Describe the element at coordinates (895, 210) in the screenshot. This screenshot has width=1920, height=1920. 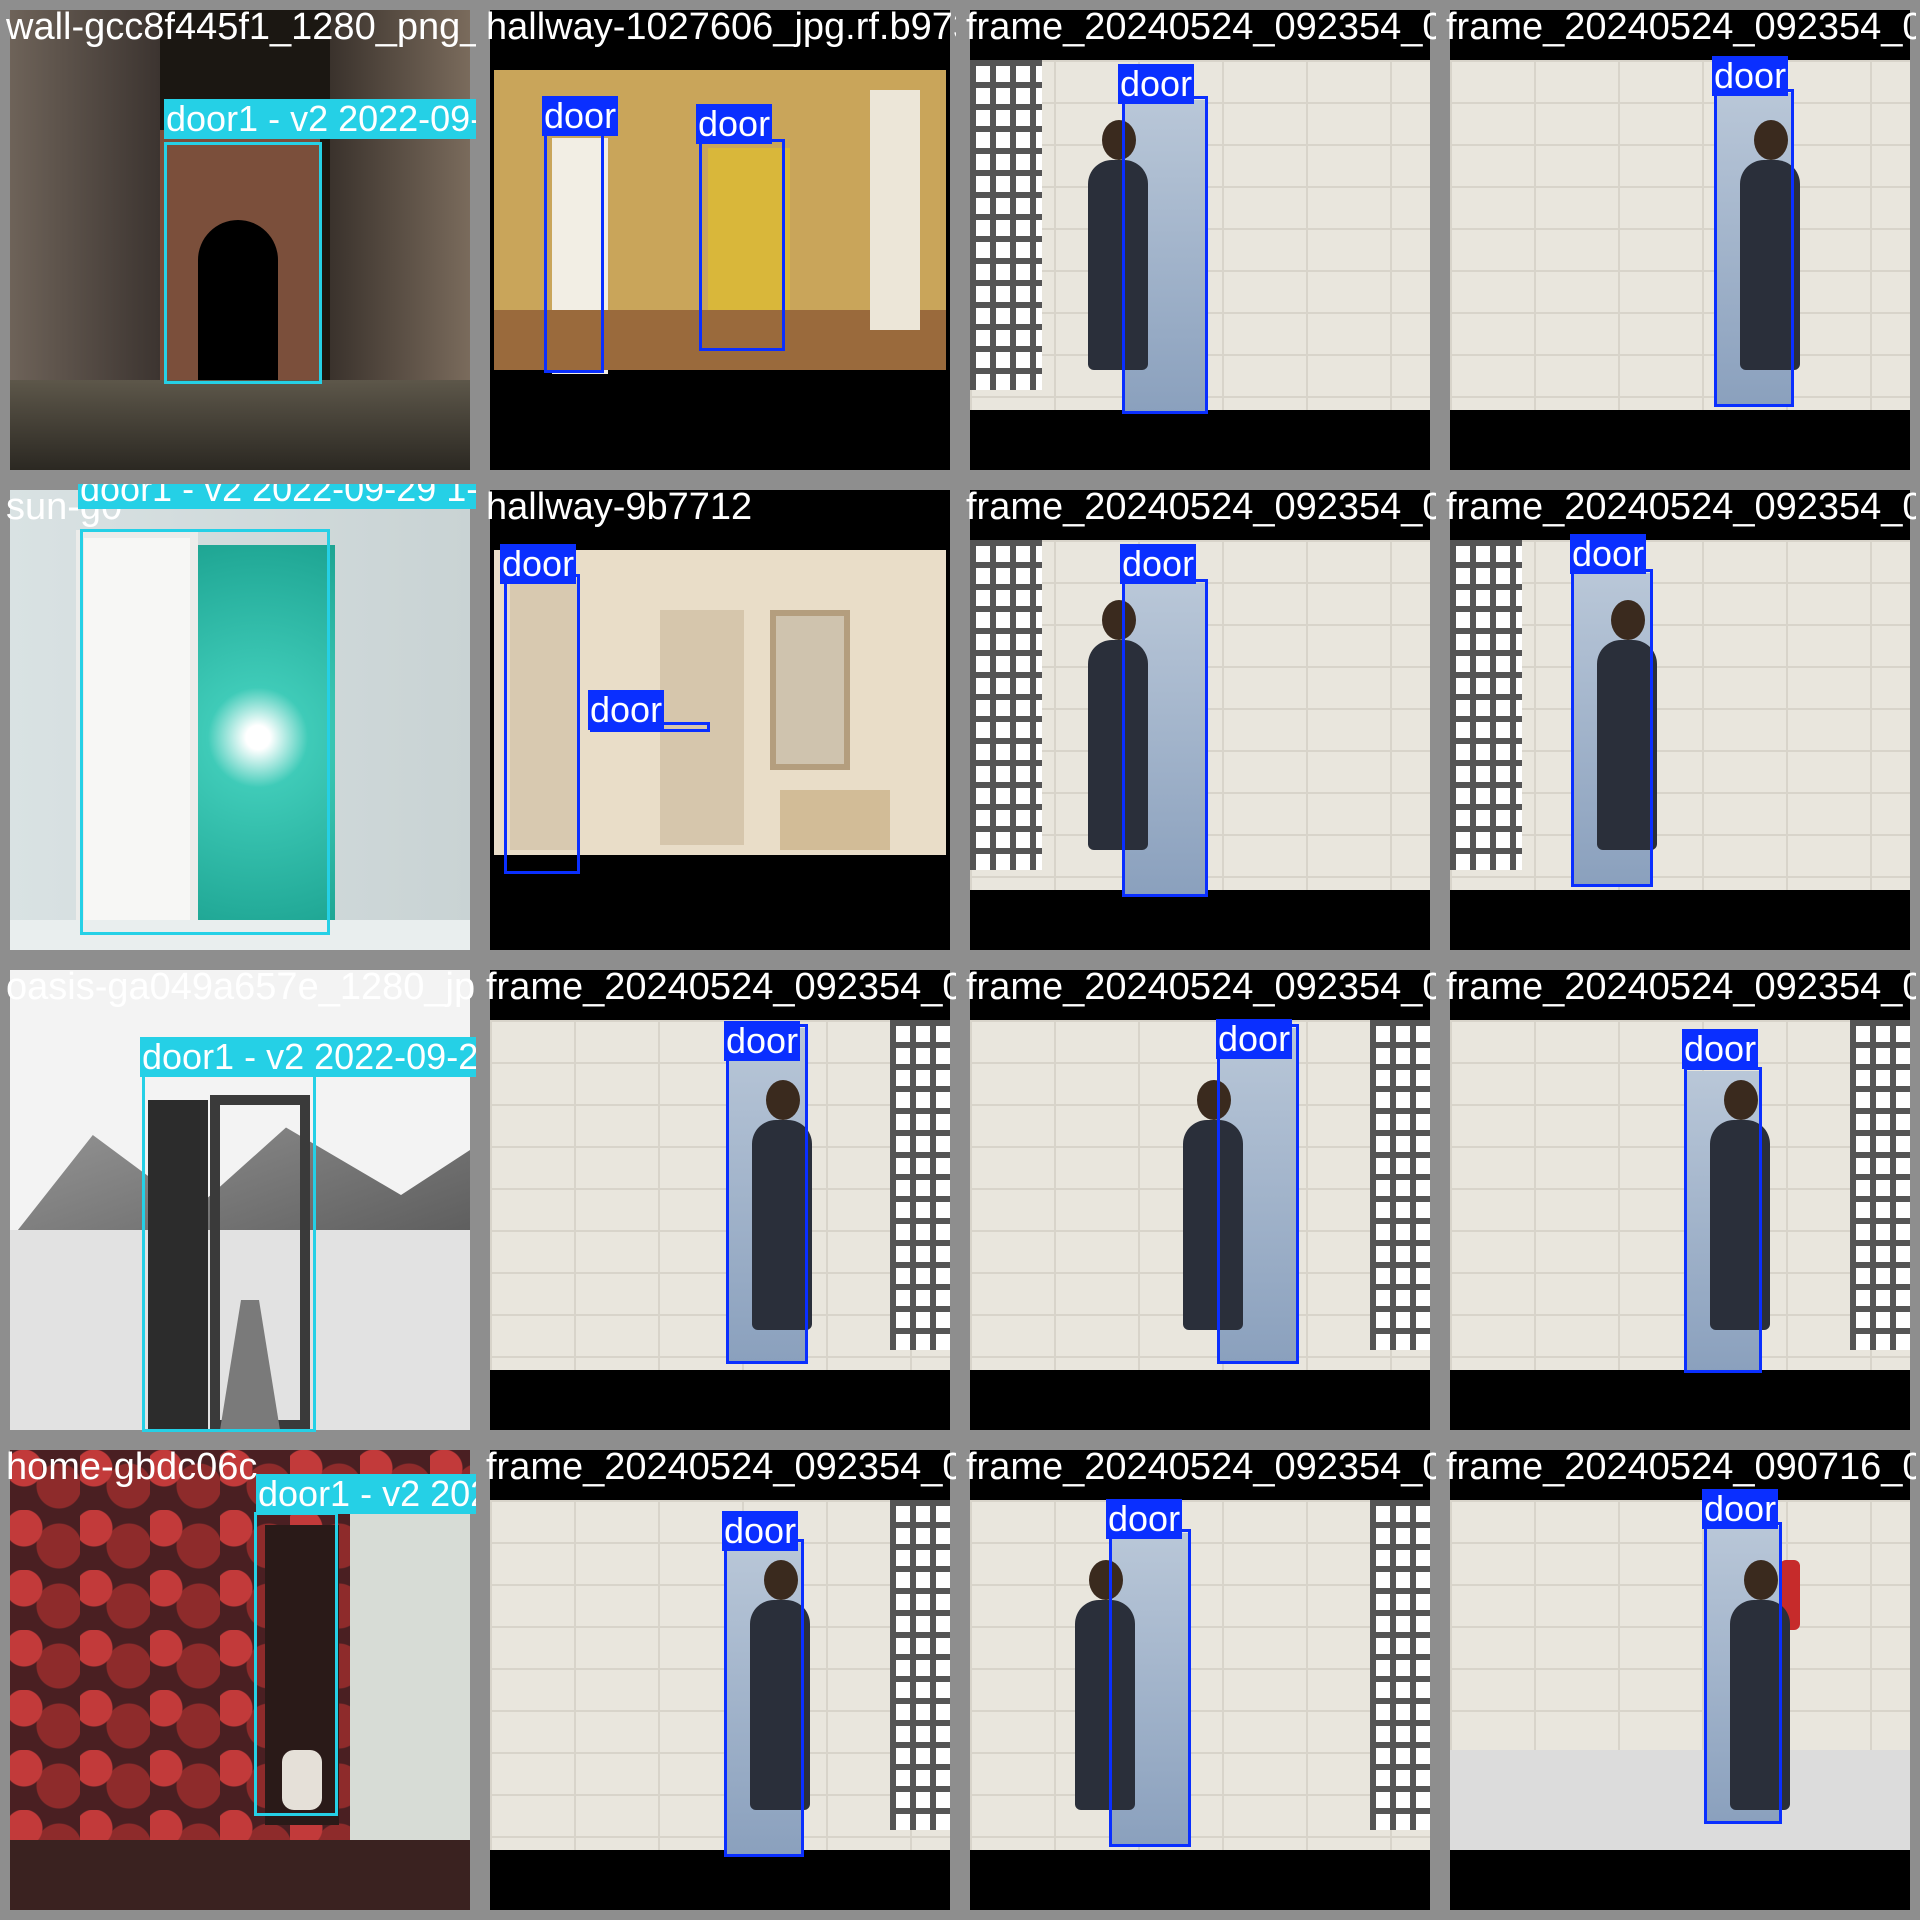
I see `scene-right-door` at that location.